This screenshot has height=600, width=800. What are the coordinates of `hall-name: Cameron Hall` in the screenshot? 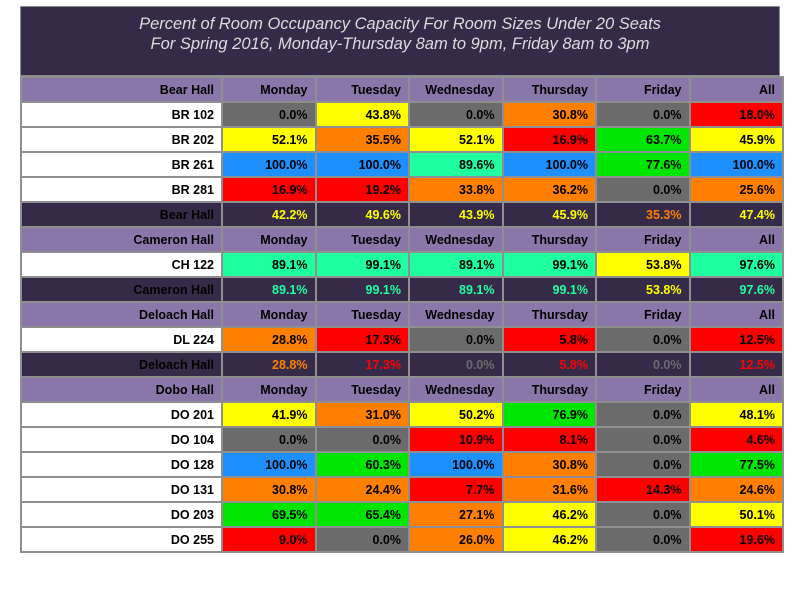 It's located at (121, 239).